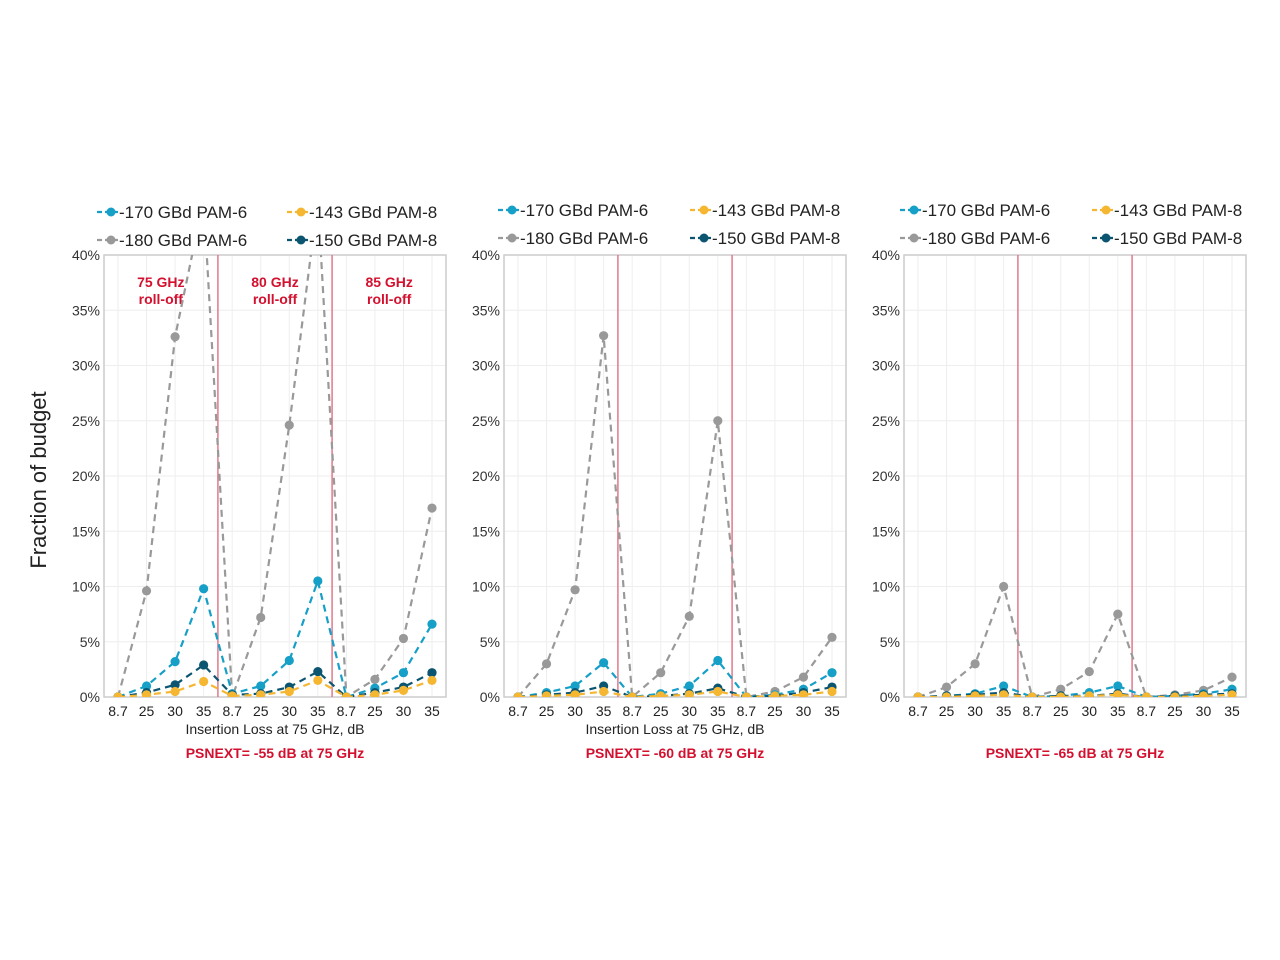  What do you see at coordinates (675, 753) in the screenshot?
I see `psnext-caption: PSNEXT= -60 dB at 75 GHz` at bounding box center [675, 753].